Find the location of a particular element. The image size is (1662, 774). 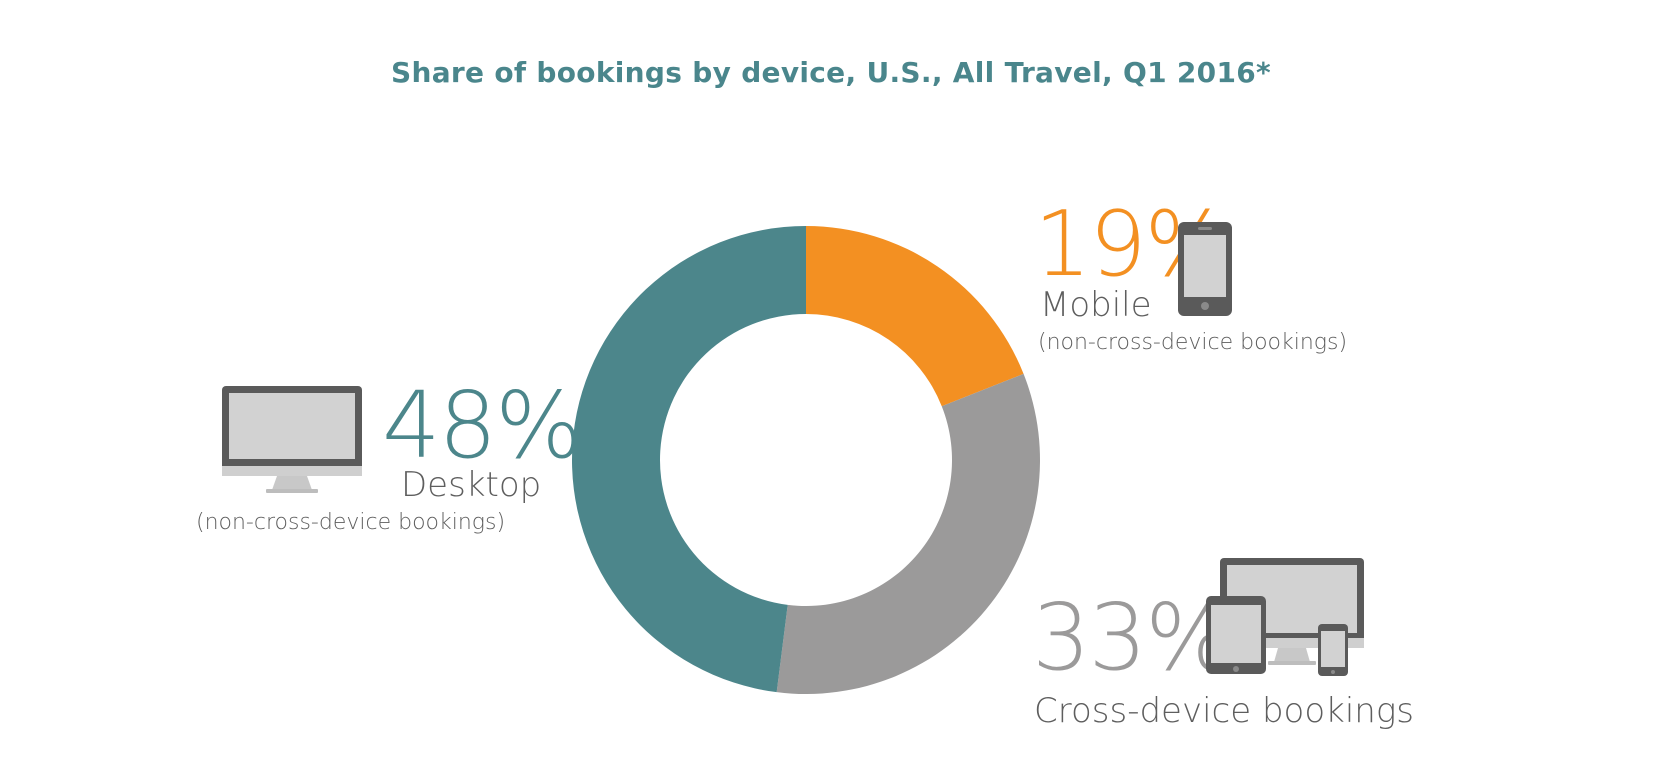

desktop-sublabel: (non-cross-device bookings) is located at coordinates (351, 522).